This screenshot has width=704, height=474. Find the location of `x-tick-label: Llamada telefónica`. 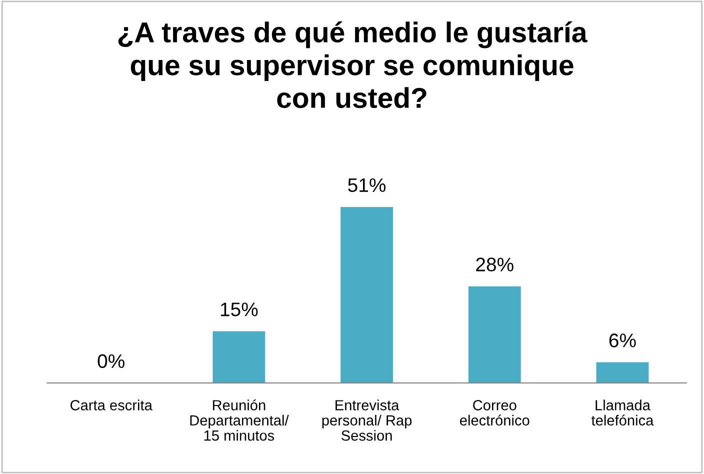

x-tick-label: Llamada telefónica is located at coordinates (622, 413).